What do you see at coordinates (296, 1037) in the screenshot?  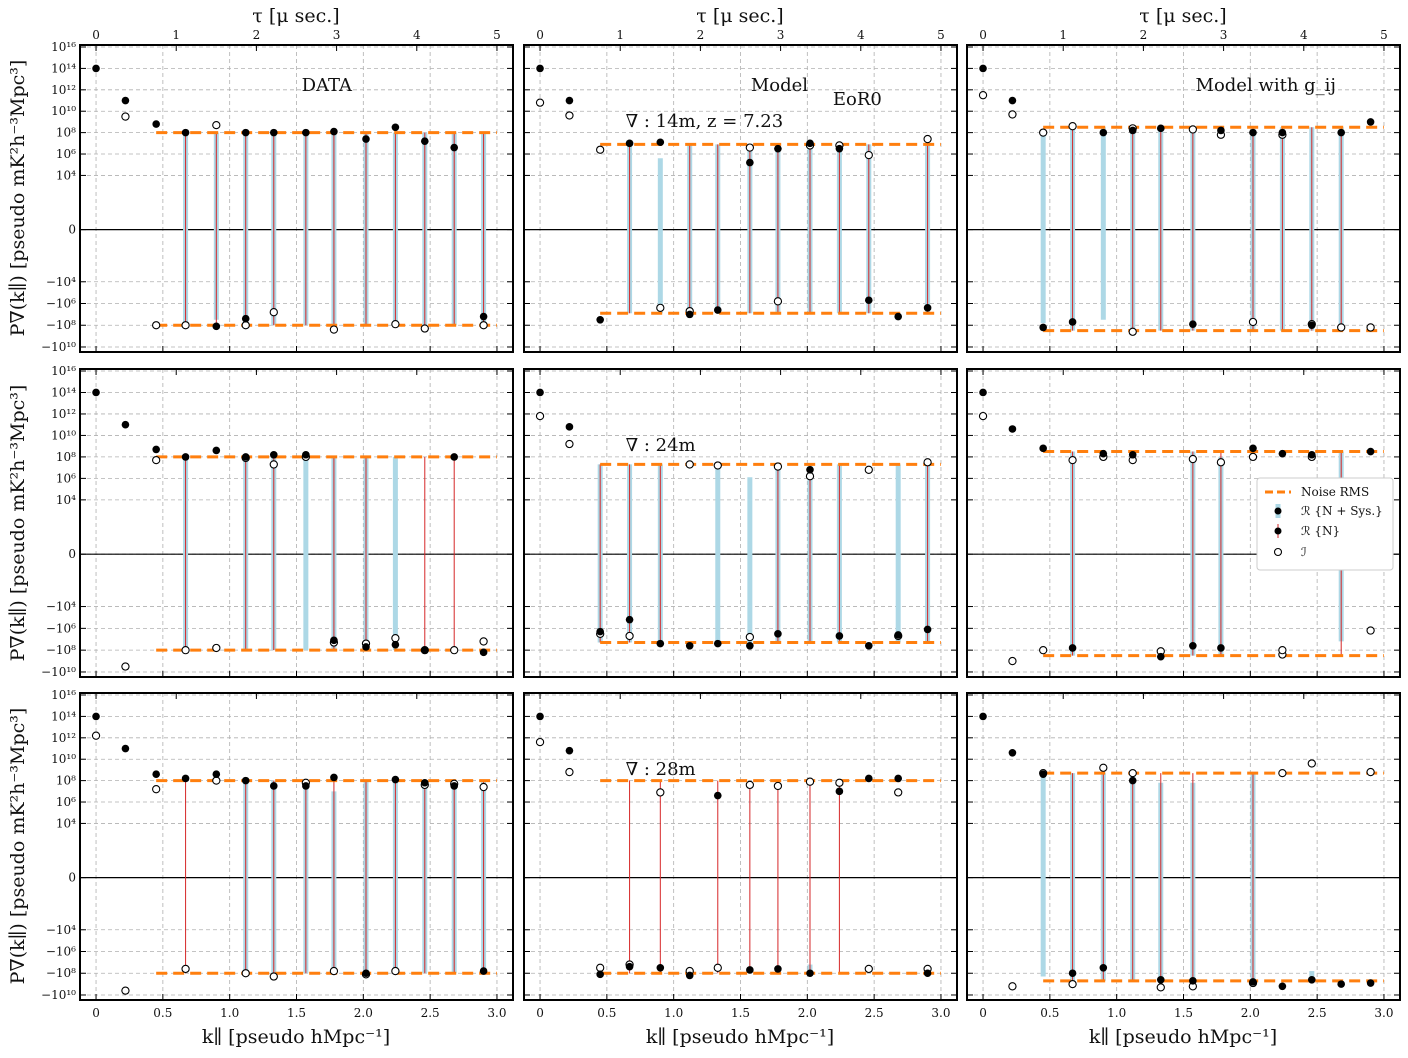 I see `x-axis-label: k∥ [pseudo hMpc⁻¹]` at bounding box center [296, 1037].